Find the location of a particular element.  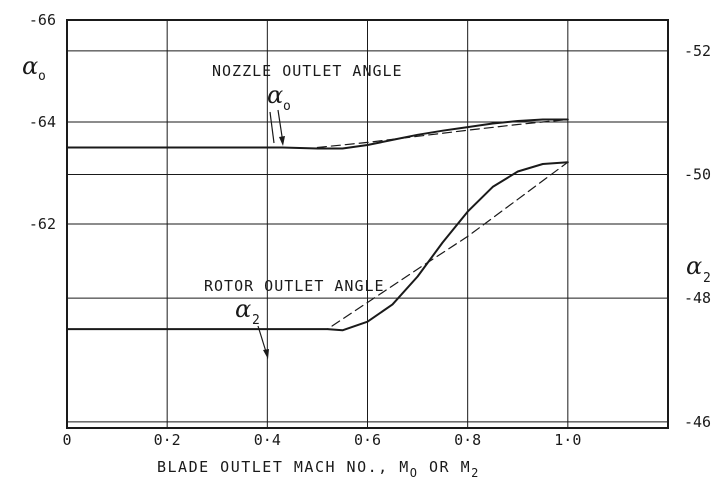

nozzle-curve-solid is located at coordinates (317, 134).